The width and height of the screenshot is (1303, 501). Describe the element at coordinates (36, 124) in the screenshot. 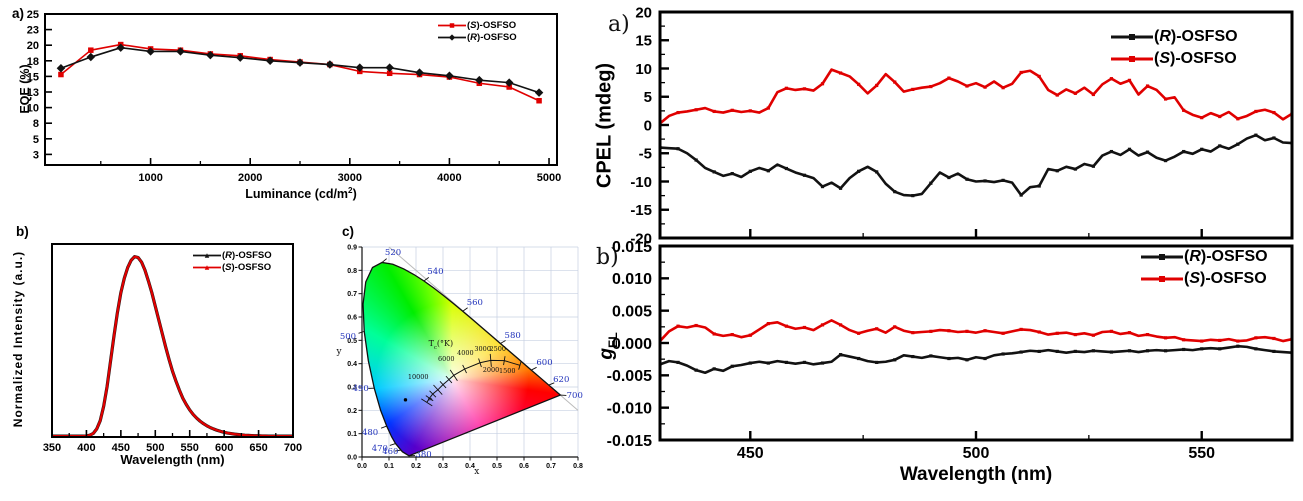

I see `svg-text: 8` at that location.